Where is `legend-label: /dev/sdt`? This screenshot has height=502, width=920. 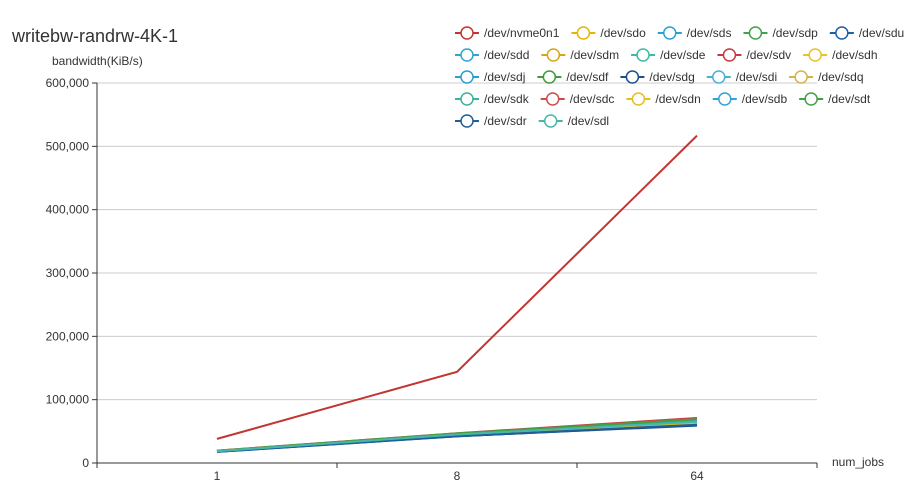 legend-label: /dev/sdt is located at coordinates (849, 99).